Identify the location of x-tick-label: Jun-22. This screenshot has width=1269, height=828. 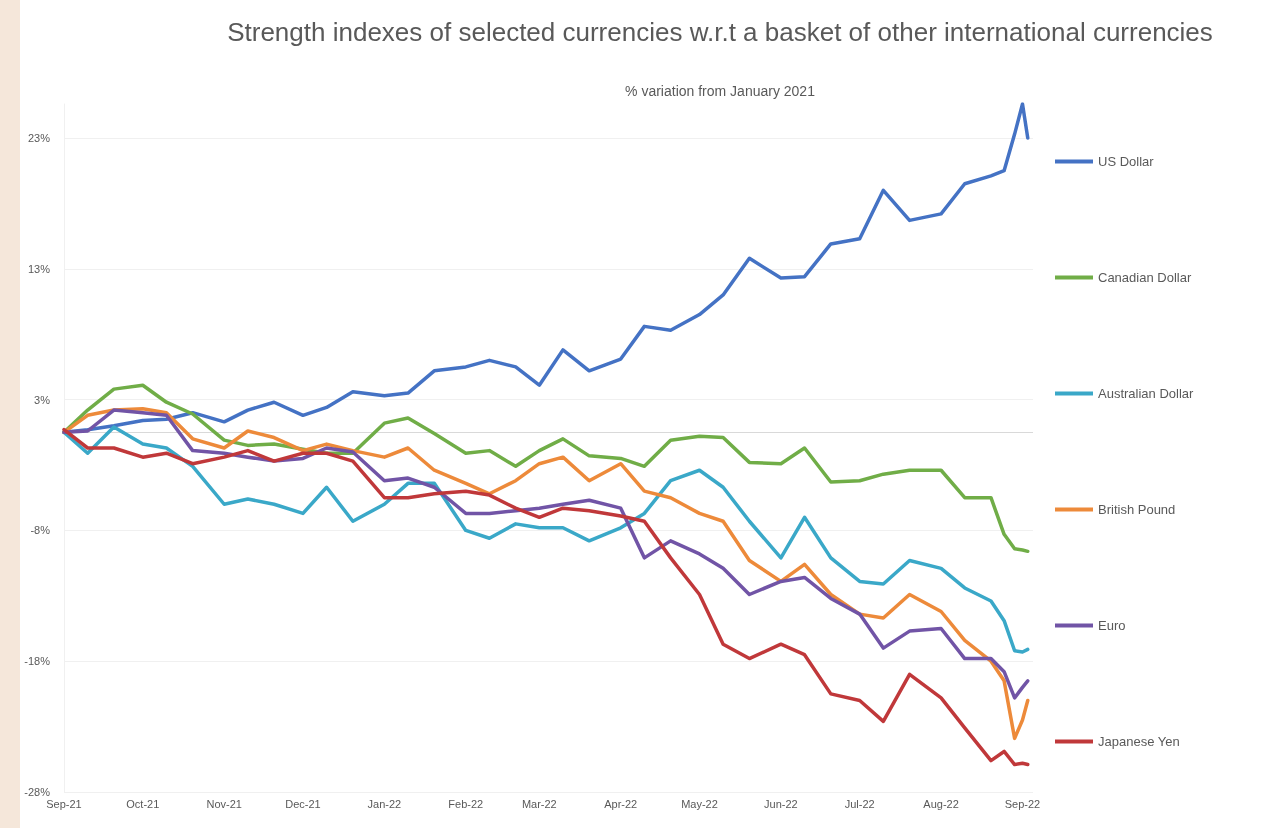
(781, 803).